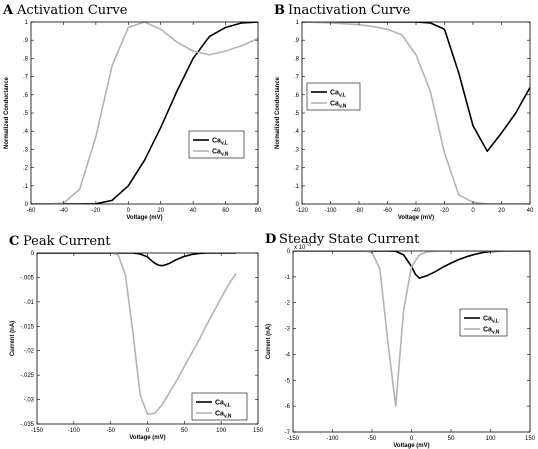 Image resolution: width=538 pixels, height=449 pixels. I want to click on y-tick-label: -1, so click(288, 278).